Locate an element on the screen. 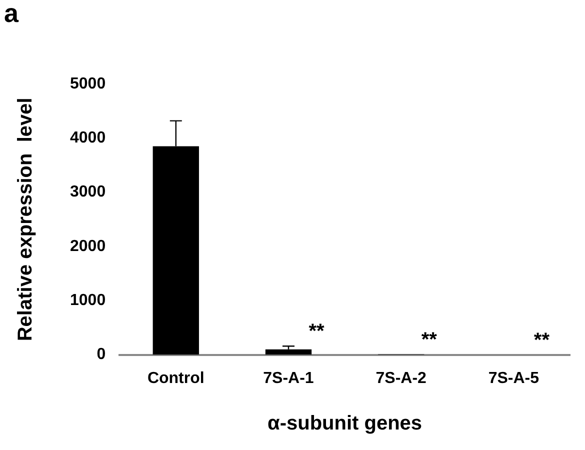 Image resolution: width=585 pixels, height=450 pixels. y-tick-label: 5000 is located at coordinates (88, 83).